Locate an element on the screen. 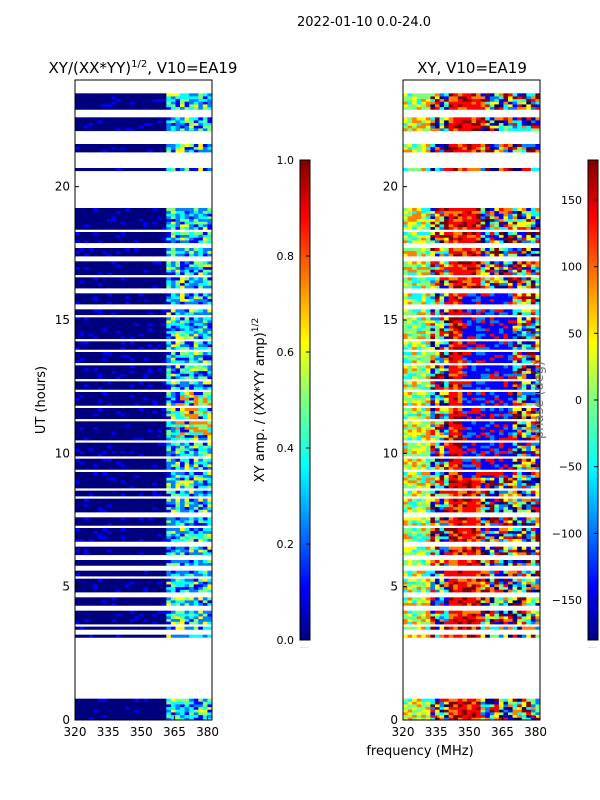 The height and width of the screenshot is (800, 600). amplitude-y-label: UT (hours) is located at coordinates (41, 400).